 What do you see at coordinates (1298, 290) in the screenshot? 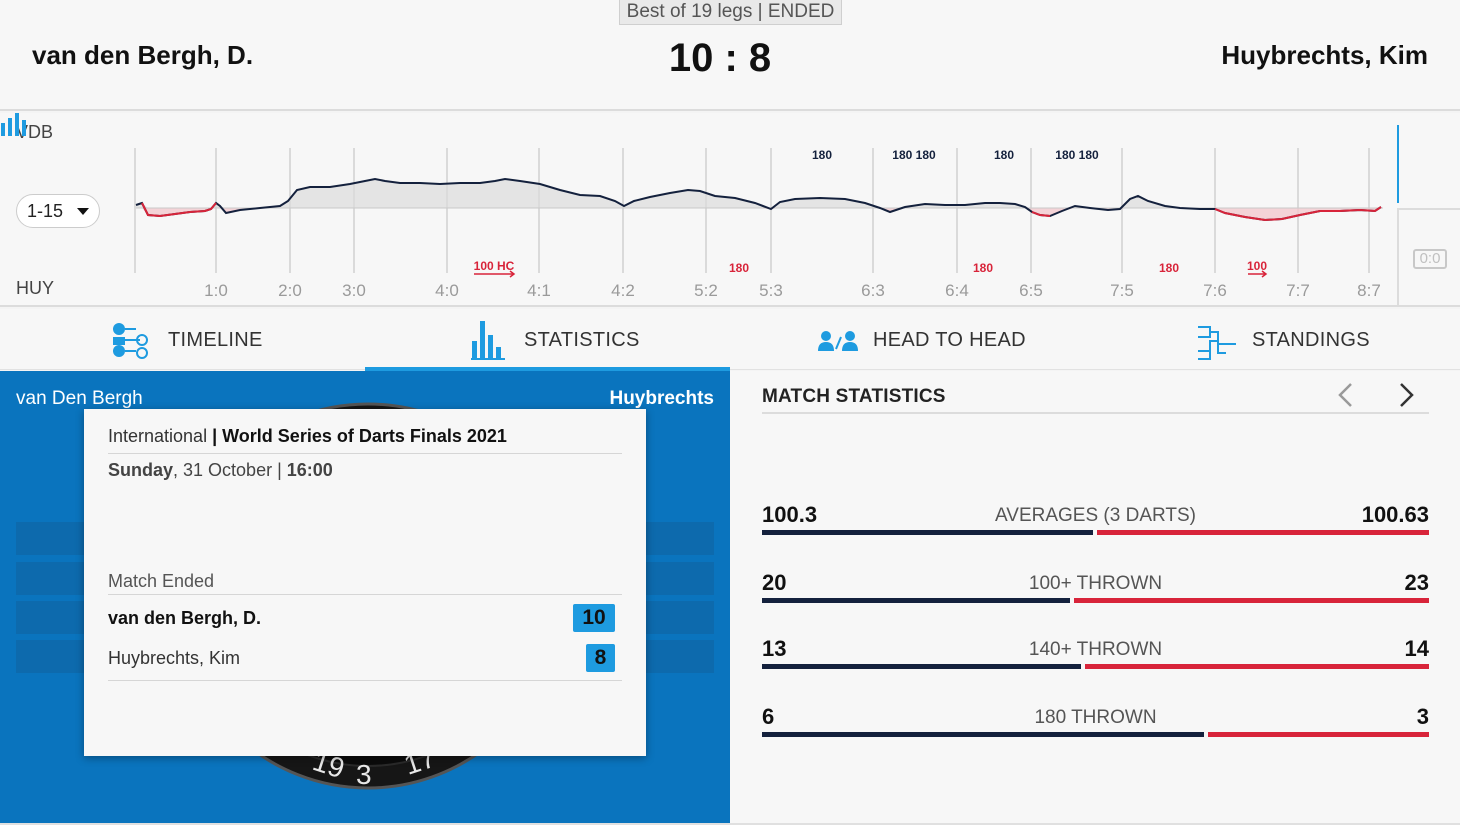
I see `leg-score-label: 7:7` at bounding box center [1298, 290].